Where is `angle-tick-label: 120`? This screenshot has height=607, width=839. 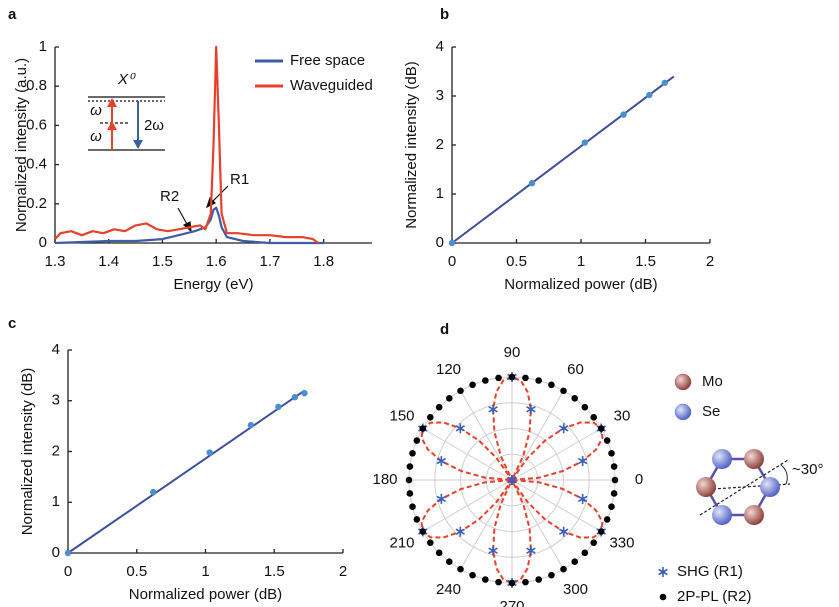 angle-tick-label: 120 is located at coordinates (448, 369).